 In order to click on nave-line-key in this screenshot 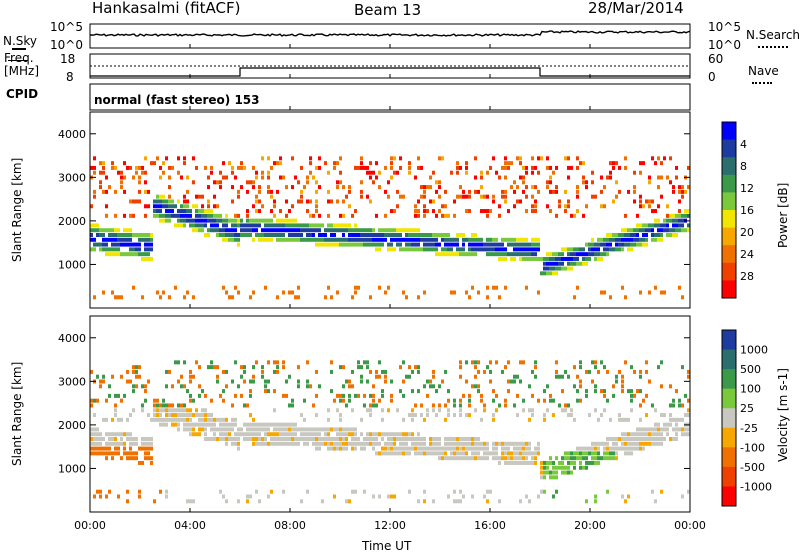, I will do `click(762, 83)`.